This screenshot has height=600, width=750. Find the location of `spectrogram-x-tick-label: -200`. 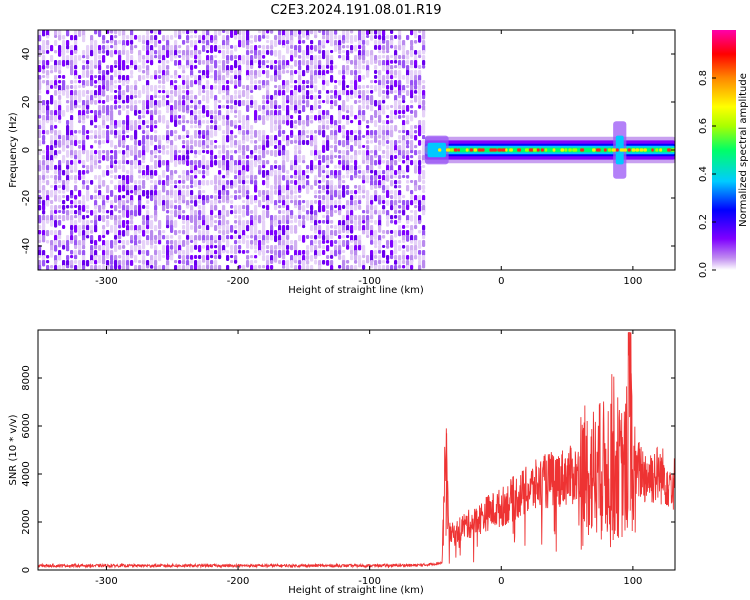

spectrogram-x-tick-label: -200 is located at coordinates (238, 281).